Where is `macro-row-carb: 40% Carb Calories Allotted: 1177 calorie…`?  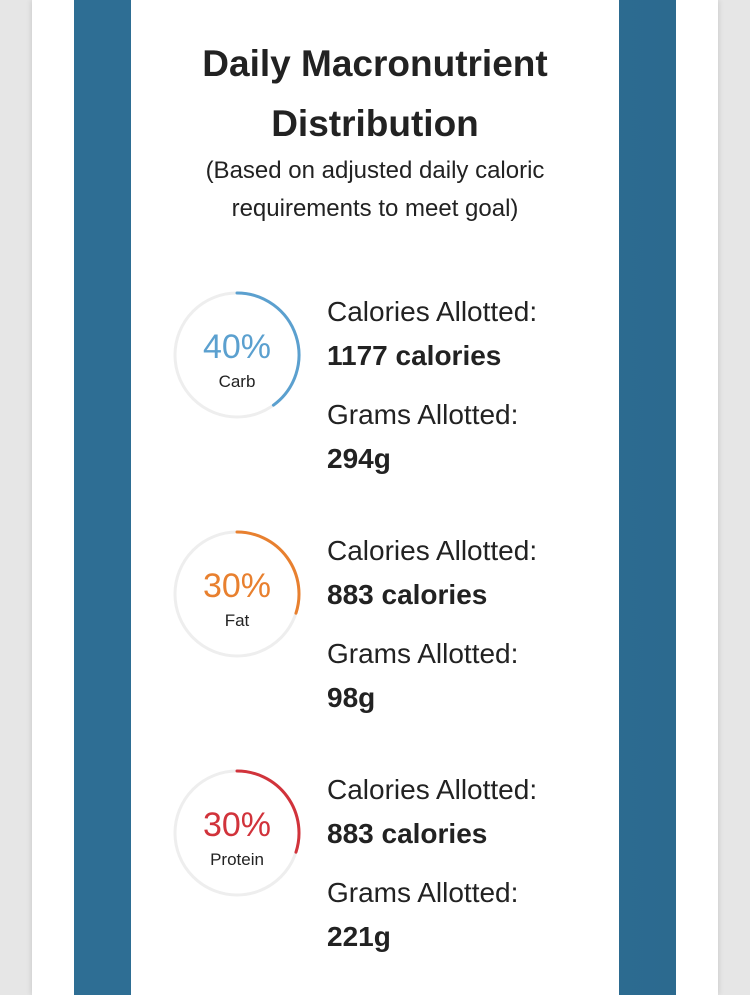 macro-row-carb: 40% Carb Calories Allotted: 1177 calorie… is located at coordinates (375, 390).